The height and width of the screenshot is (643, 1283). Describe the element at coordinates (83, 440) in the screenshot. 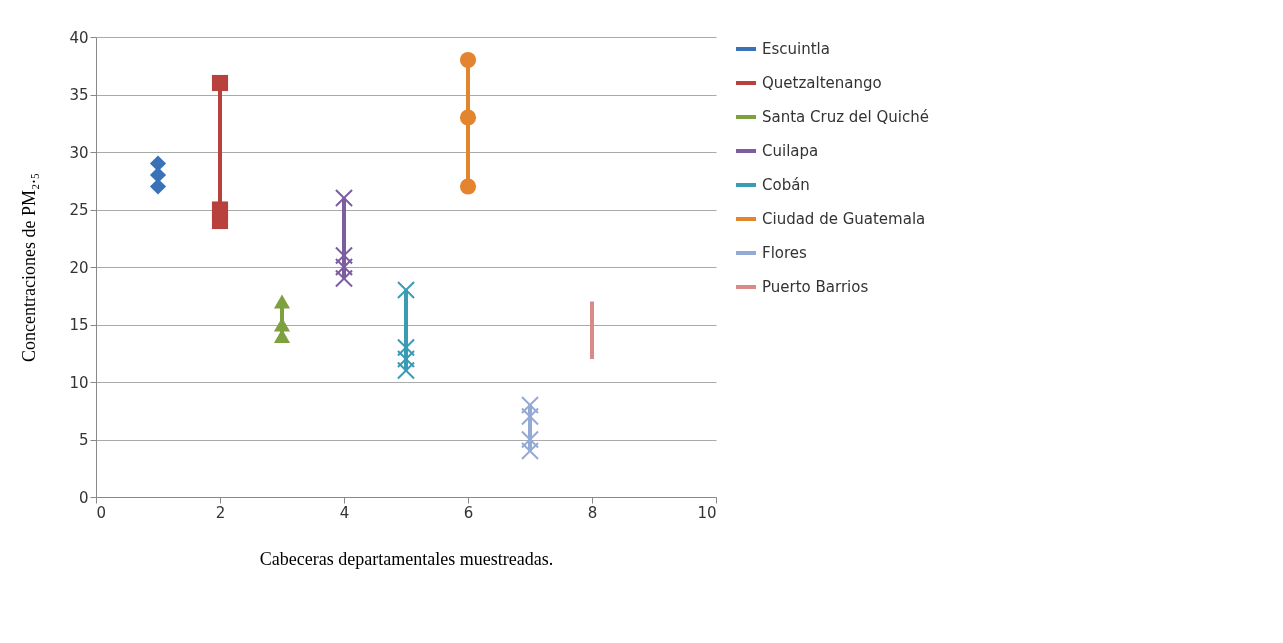

I see `y-tick-label: 5` at that location.